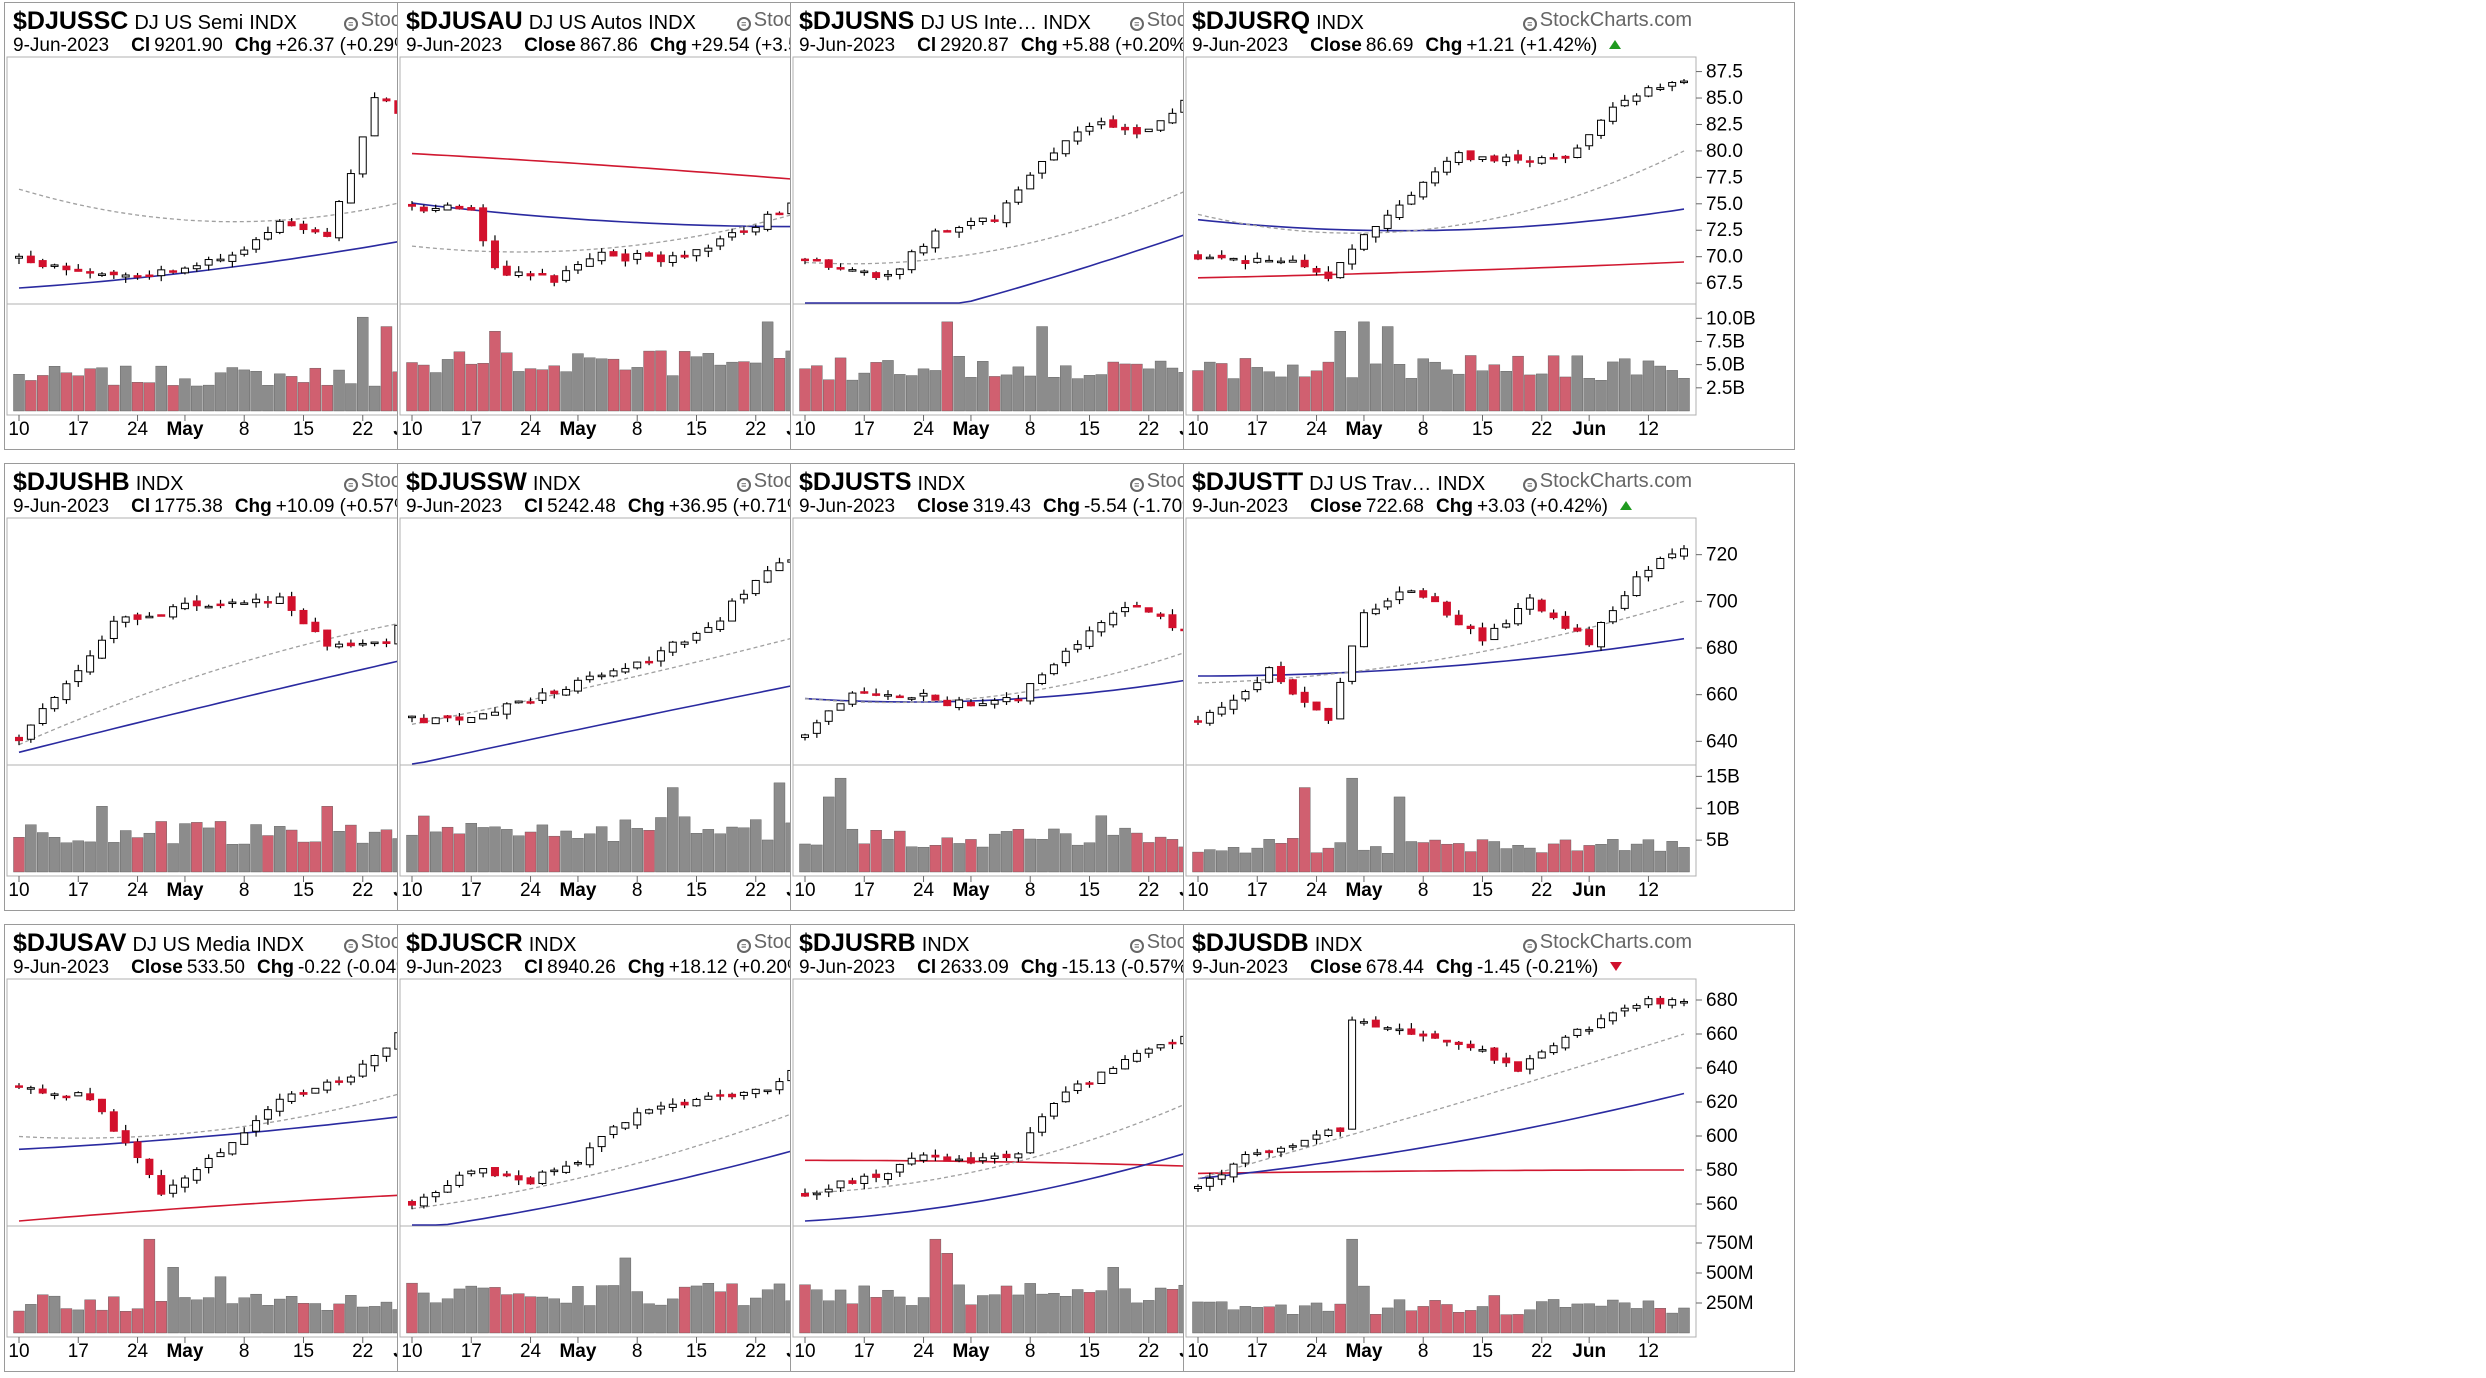 This screenshot has width=2486, height=1378. I want to click on change-value: +10.09 (+0.57%), so click(346, 506).